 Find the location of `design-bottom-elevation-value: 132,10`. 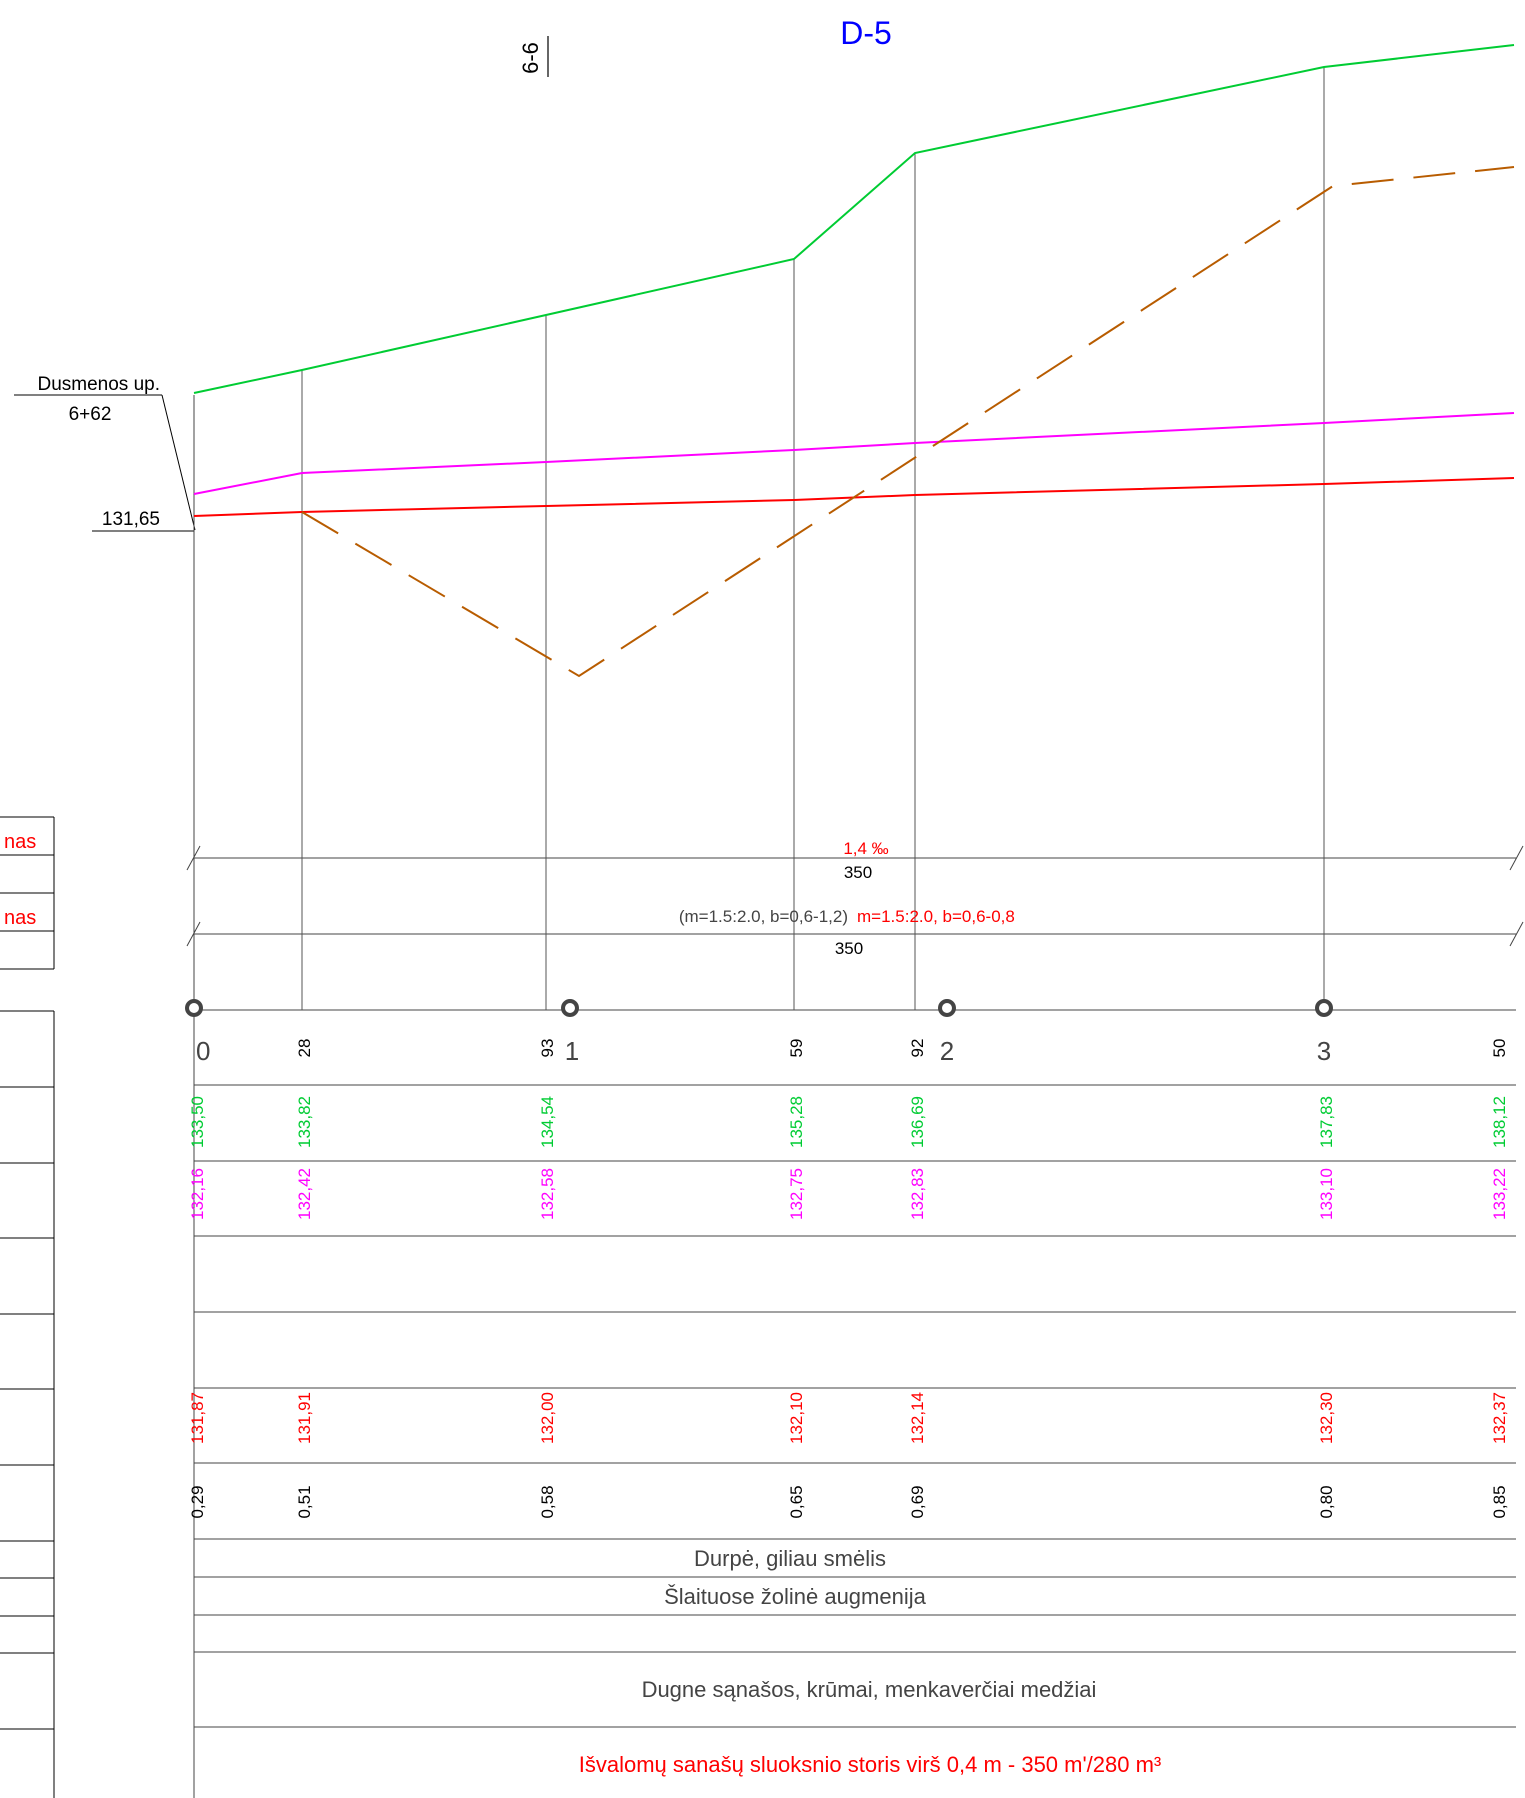

design-bottom-elevation-value: 132,10 is located at coordinates (796, 1418).